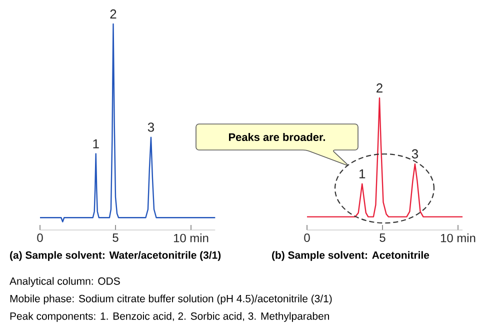 The height and width of the screenshot is (334, 500). I want to click on x-axis-title: (a) Sample solvent: Water/acetonitrile (3/1), so click(115, 256).